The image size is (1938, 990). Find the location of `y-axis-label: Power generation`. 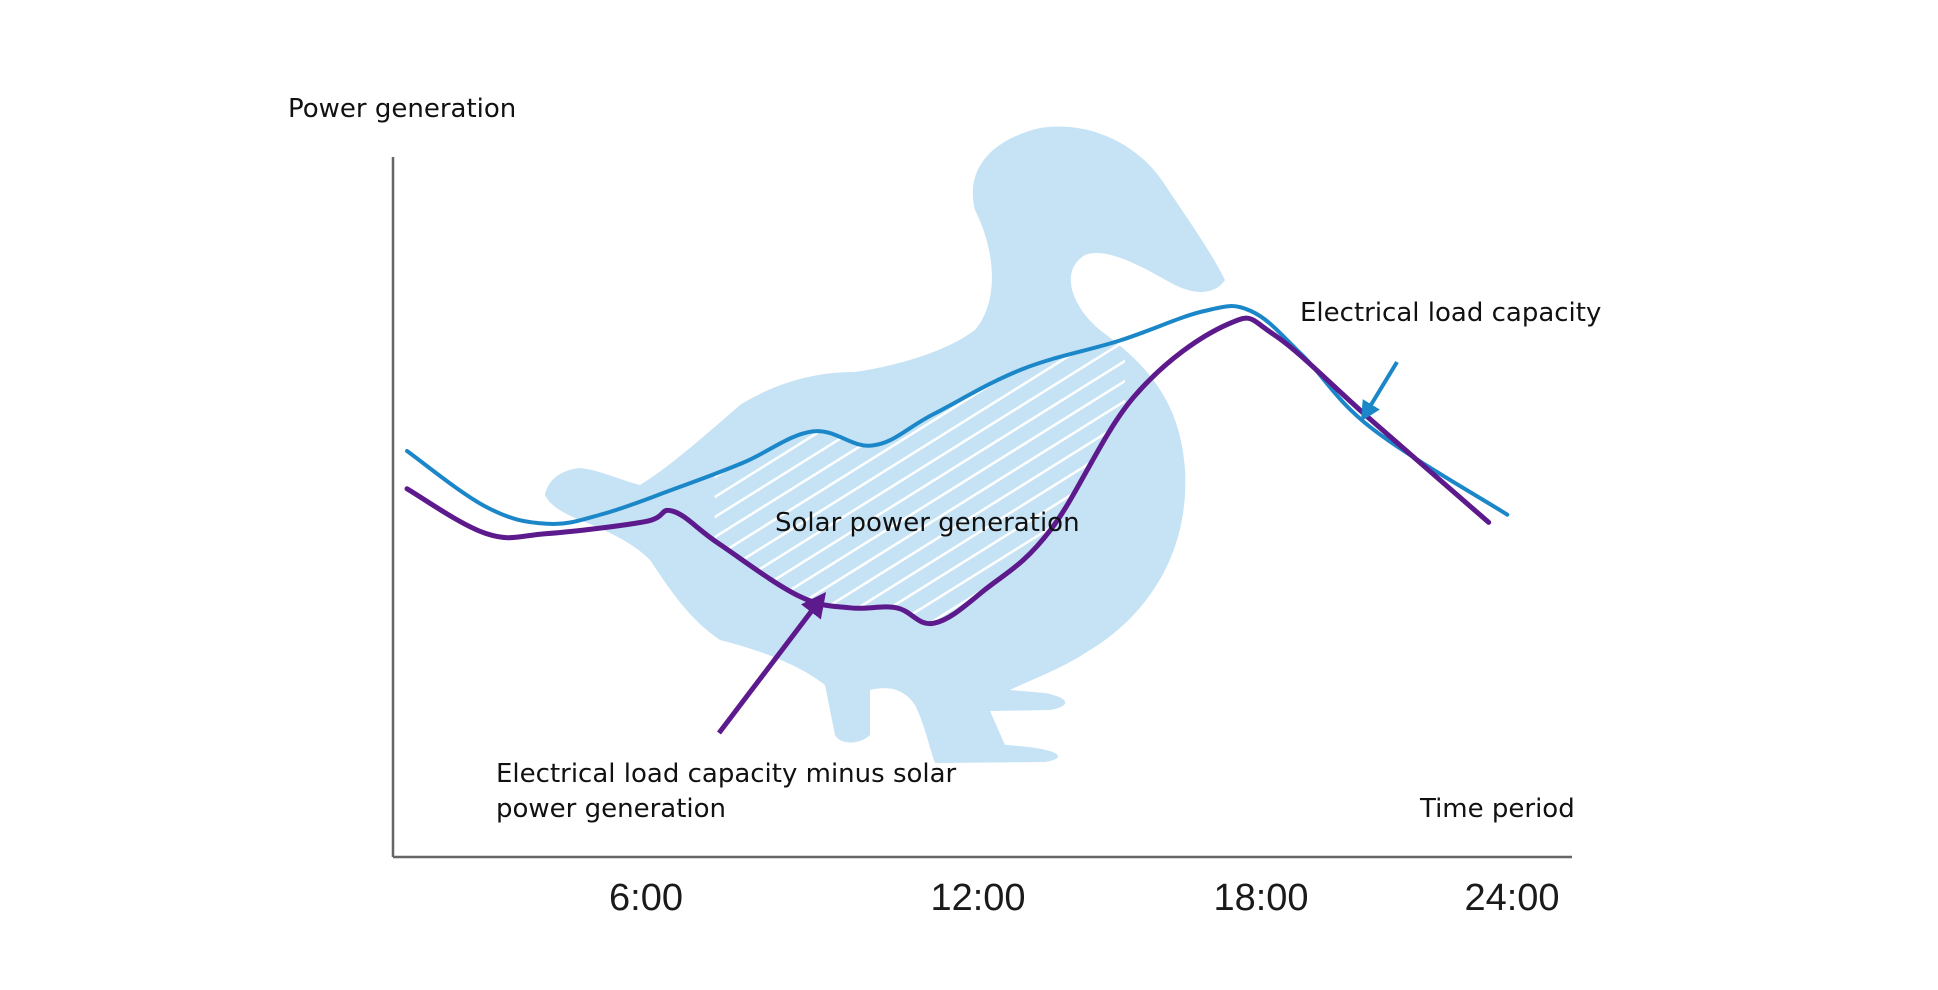

y-axis-label: Power generation is located at coordinates (402, 109).